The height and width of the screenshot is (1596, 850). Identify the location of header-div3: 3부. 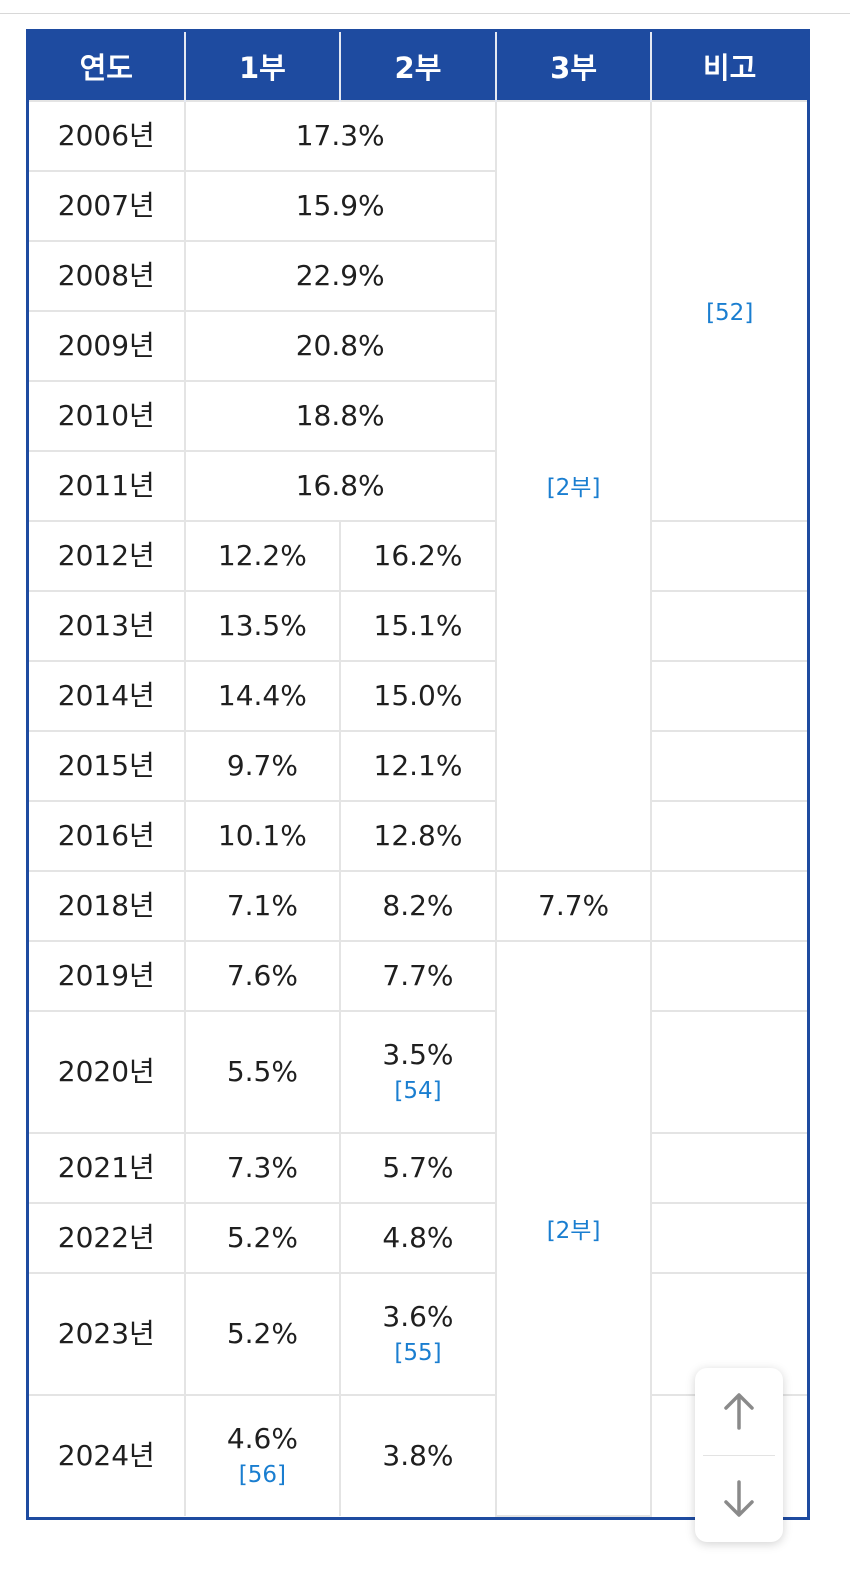
(574, 66).